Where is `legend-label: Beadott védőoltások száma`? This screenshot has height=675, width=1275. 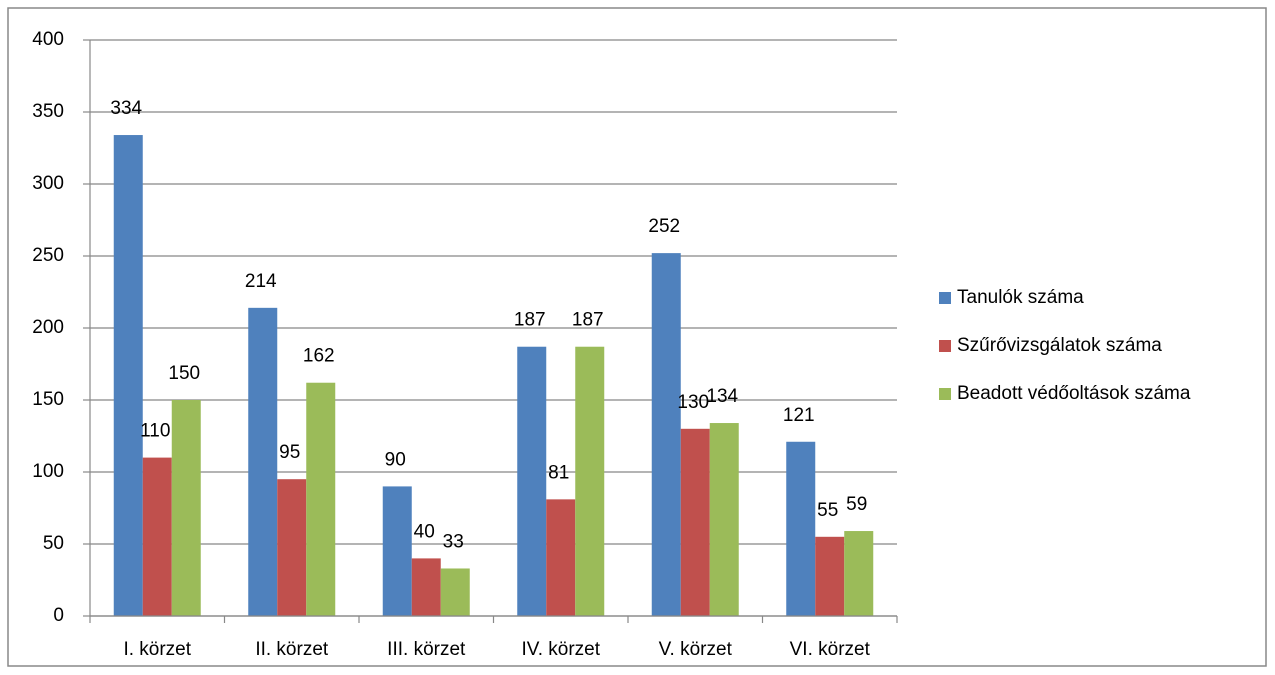
legend-label: Beadott védőoltások száma is located at coordinates (1074, 393).